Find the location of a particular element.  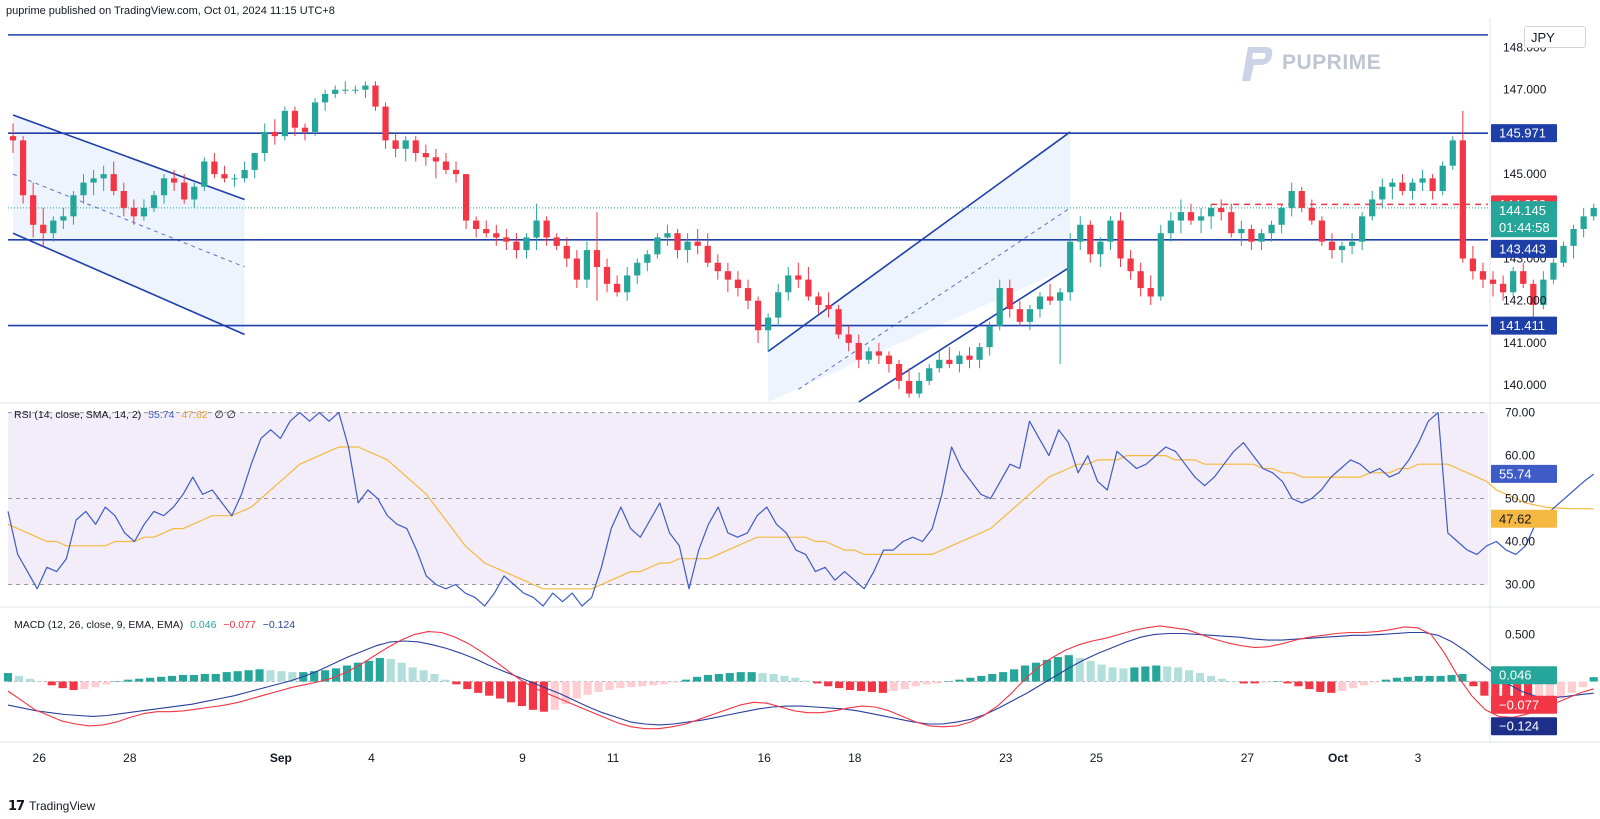

price-axis-tick: 142.000 is located at coordinates (1525, 301).